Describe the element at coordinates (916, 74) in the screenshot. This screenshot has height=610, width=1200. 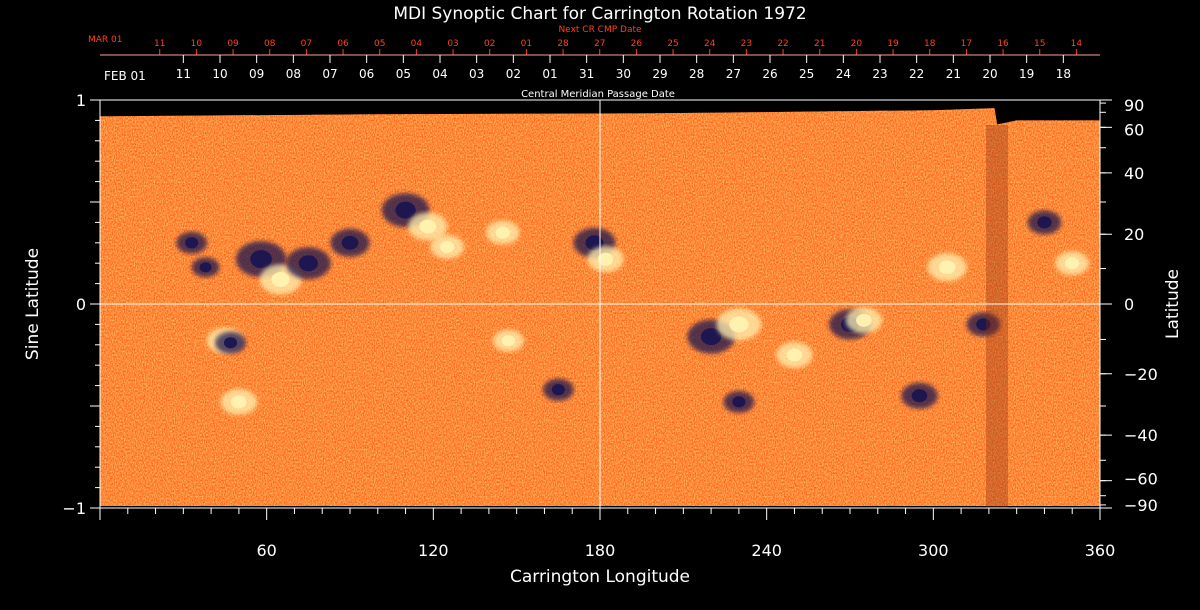
I see `cmp-tick-label: 22` at that location.